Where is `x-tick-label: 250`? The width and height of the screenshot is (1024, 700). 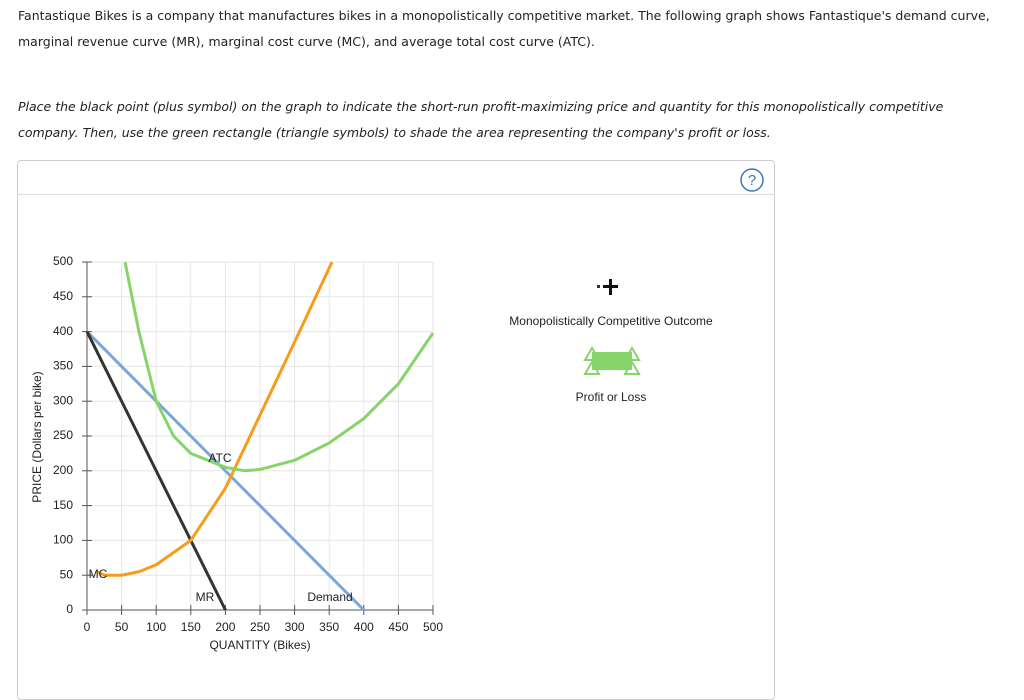
x-tick-label: 250 is located at coordinates (260, 627).